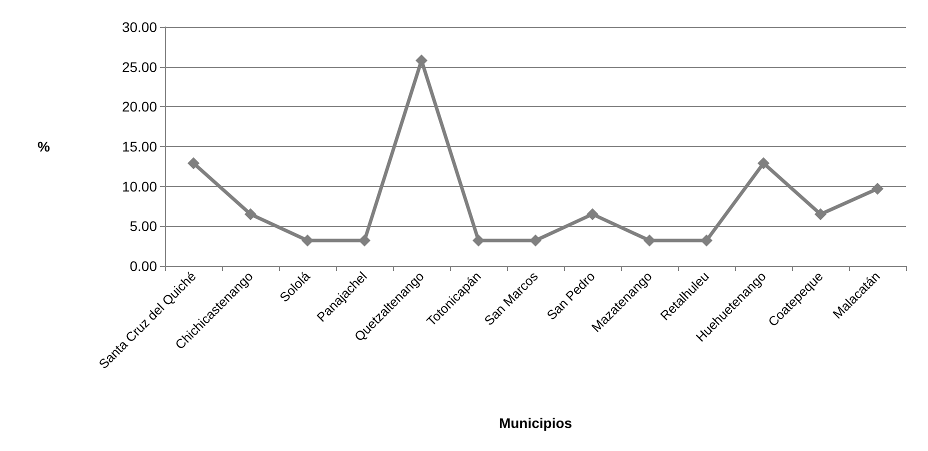 The image size is (928, 451). Describe the element at coordinates (535, 423) in the screenshot. I see `x-axis-title: Municipios` at that location.